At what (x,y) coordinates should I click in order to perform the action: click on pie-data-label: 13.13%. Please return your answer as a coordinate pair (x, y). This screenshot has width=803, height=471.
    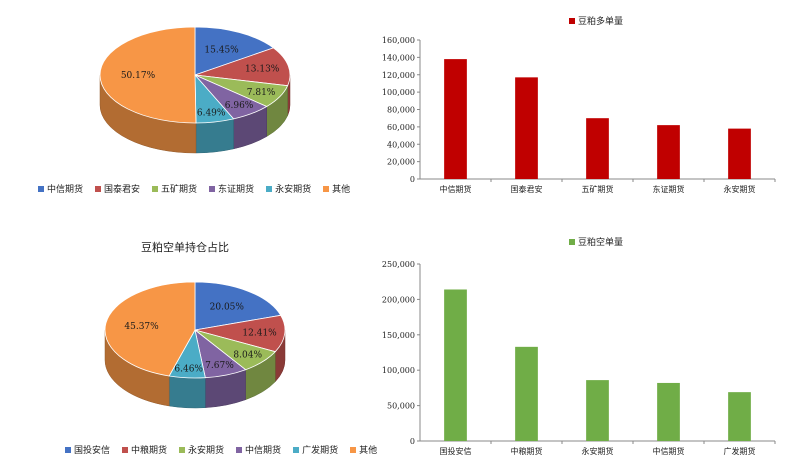
    Looking at the image, I should click on (262, 70).